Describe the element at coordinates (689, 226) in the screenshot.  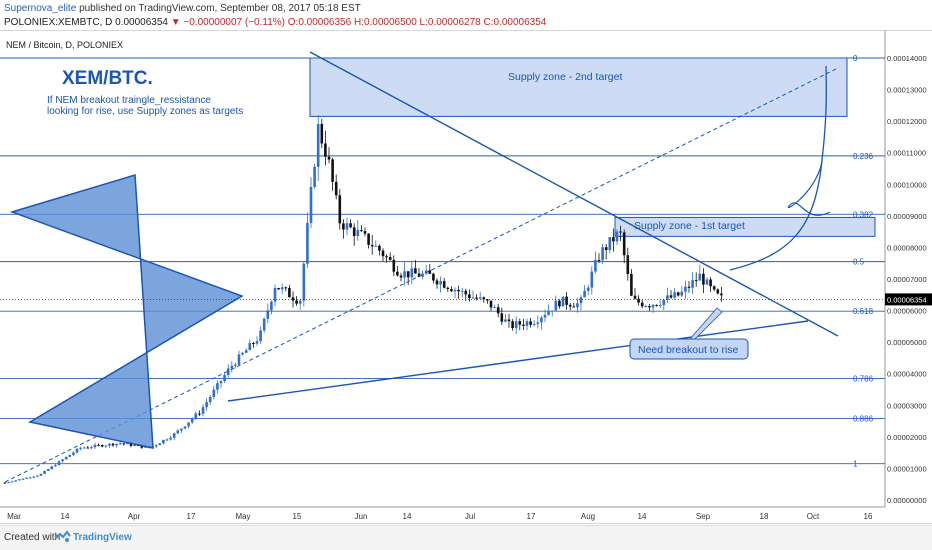
I see `zone1-label: Supply zone - 1st target` at that location.